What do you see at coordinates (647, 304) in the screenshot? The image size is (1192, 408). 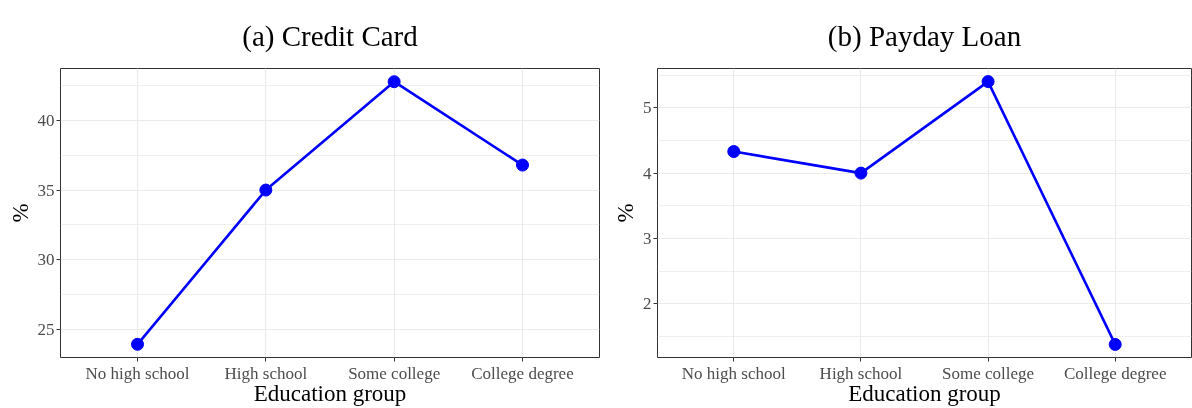 I see `y-tick-label: 2` at bounding box center [647, 304].